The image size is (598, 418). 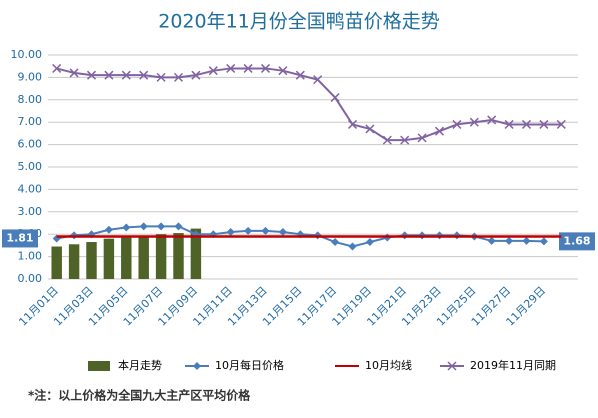 I want to click on value-label: 1.68, so click(x=576, y=240).